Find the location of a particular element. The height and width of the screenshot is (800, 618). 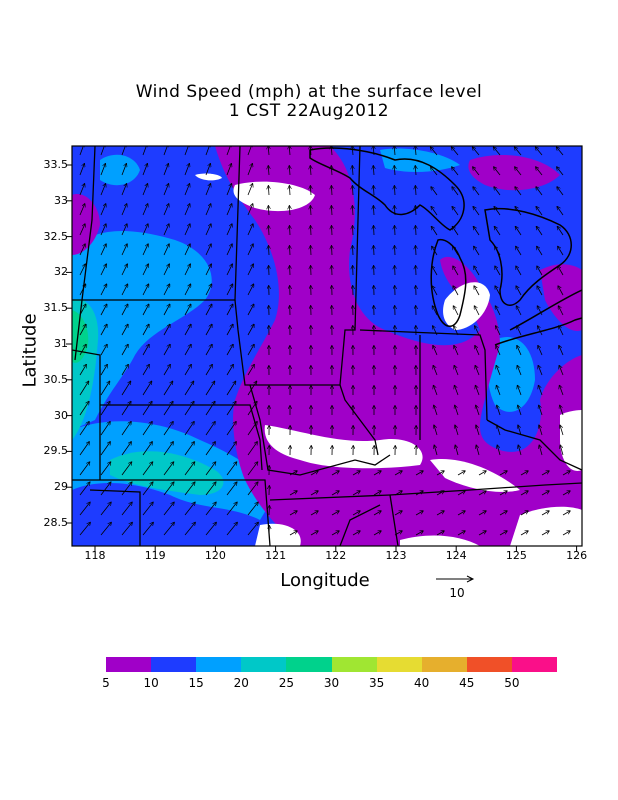

x-tick-label: 124 is located at coordinates (456, 555).